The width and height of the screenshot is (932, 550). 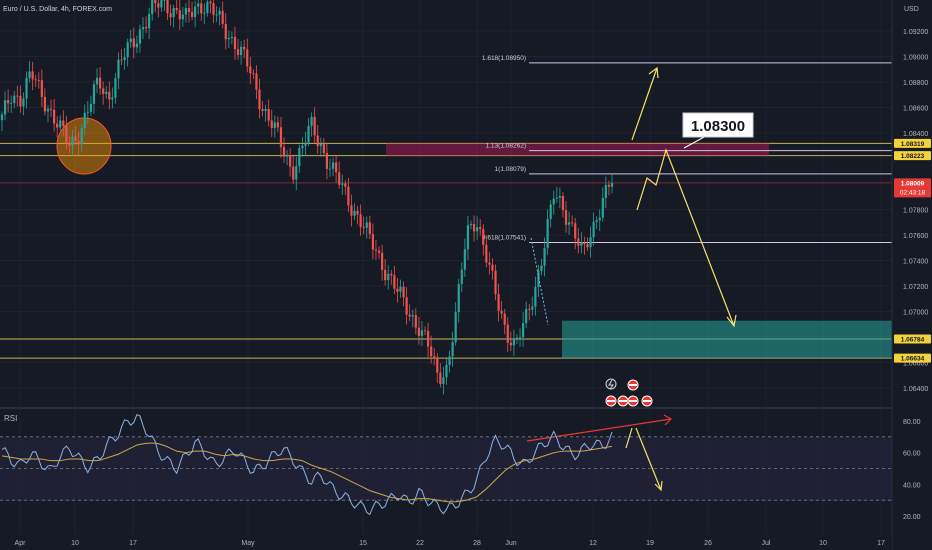 I want to click on lightning-icon, so click(x=611, y=384).